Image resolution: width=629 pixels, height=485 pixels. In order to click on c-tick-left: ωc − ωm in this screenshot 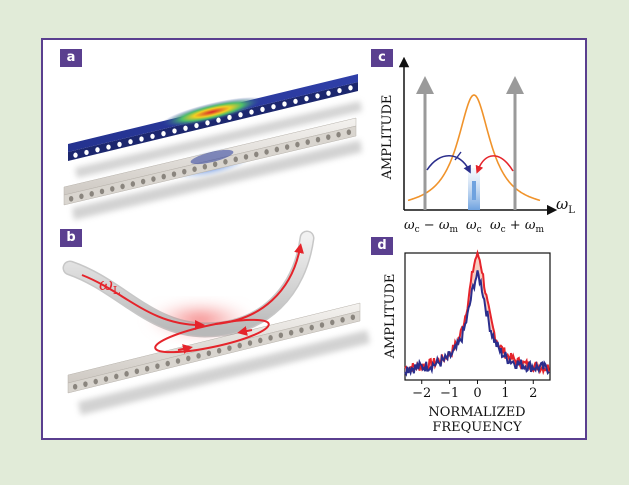, I will do `click(431, 226)`.